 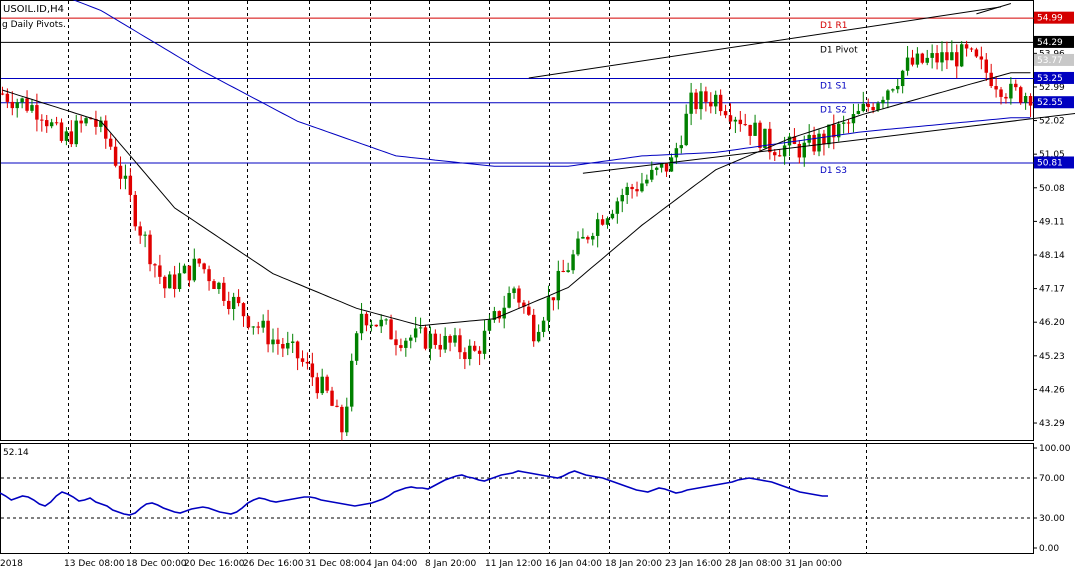 What do you see at coordinates (1052, 189) in the screenshot?
I see `price-tick-label: 50.08` at bounding box center [1052, 189].